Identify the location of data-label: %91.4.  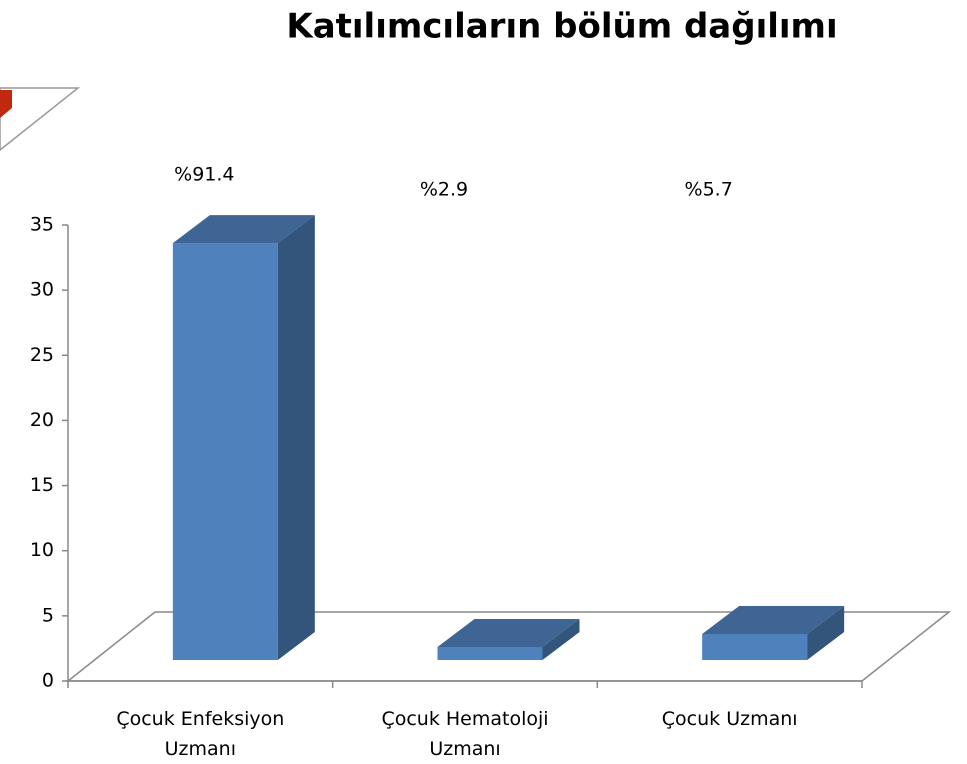
(204, 175).